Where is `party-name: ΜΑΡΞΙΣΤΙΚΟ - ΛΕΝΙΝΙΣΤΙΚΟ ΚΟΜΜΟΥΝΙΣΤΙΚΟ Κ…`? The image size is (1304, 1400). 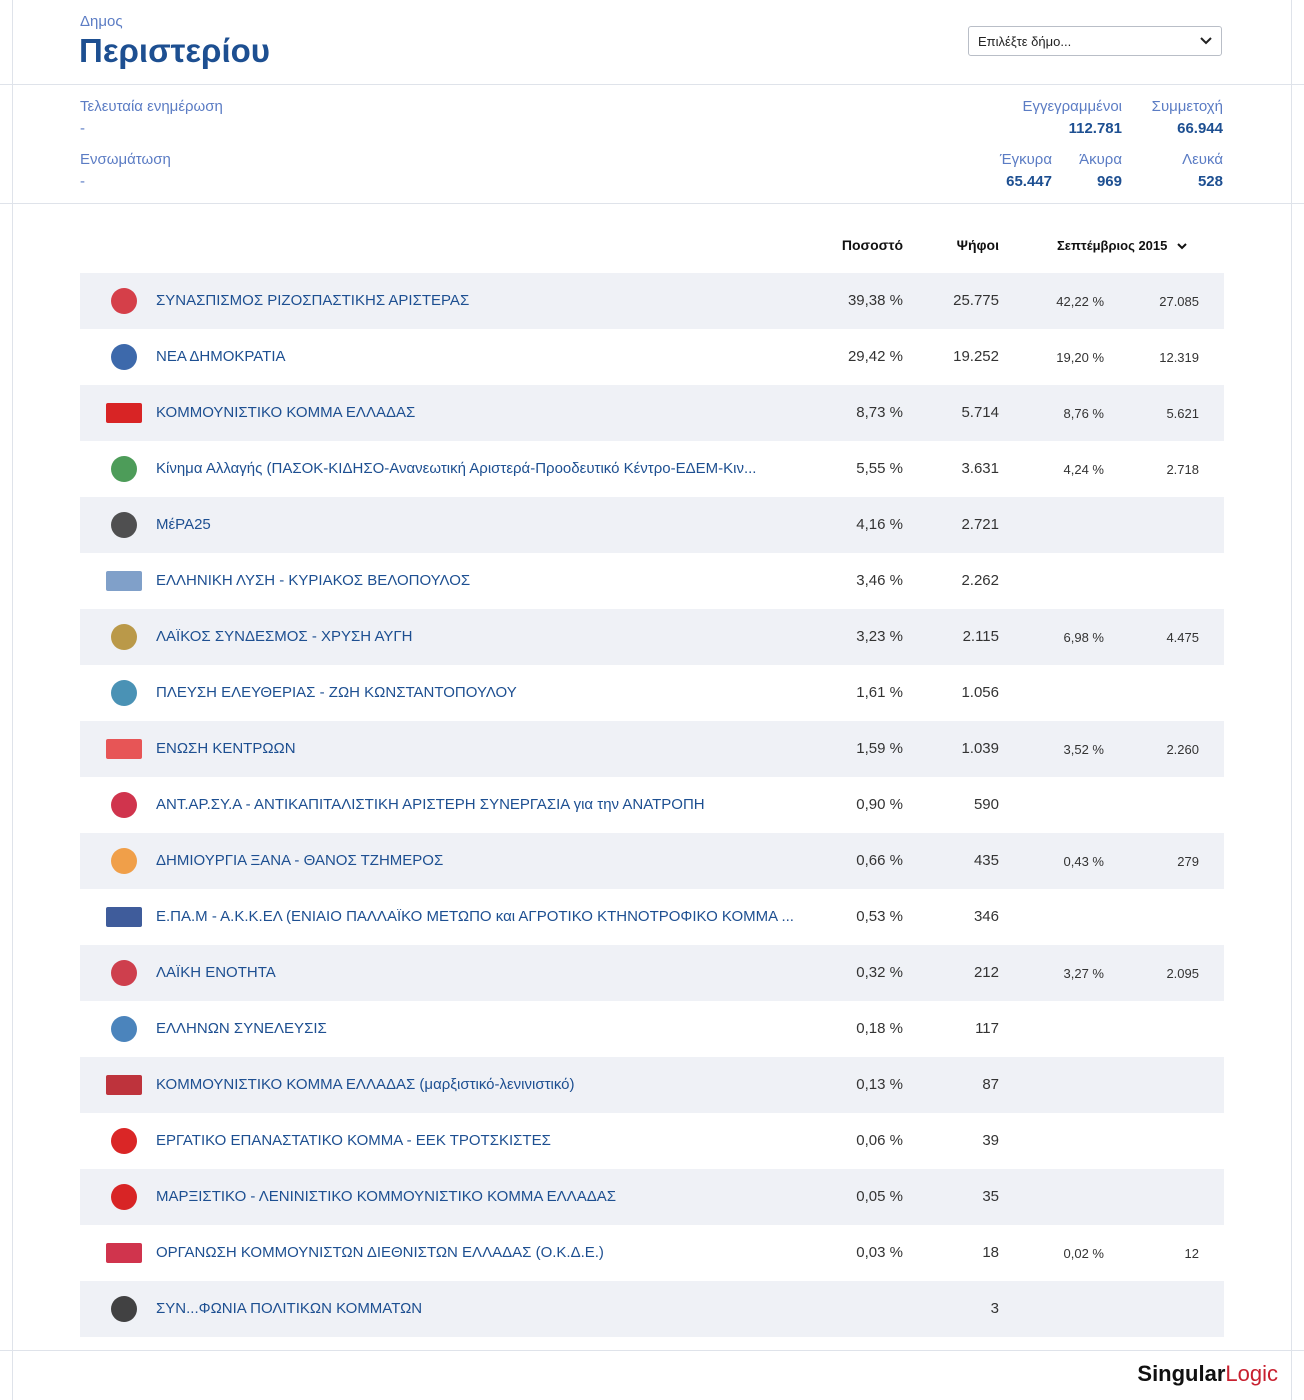
party-name: ΜΑΡΞΙΣΤΙΚΟ - ΛΕΝΙΝΙΣΤΙΚΟ ΚΟΜΜΟΥΝΙΣΤΙΚΟ Κ… is located at coordinates (386, 1197).